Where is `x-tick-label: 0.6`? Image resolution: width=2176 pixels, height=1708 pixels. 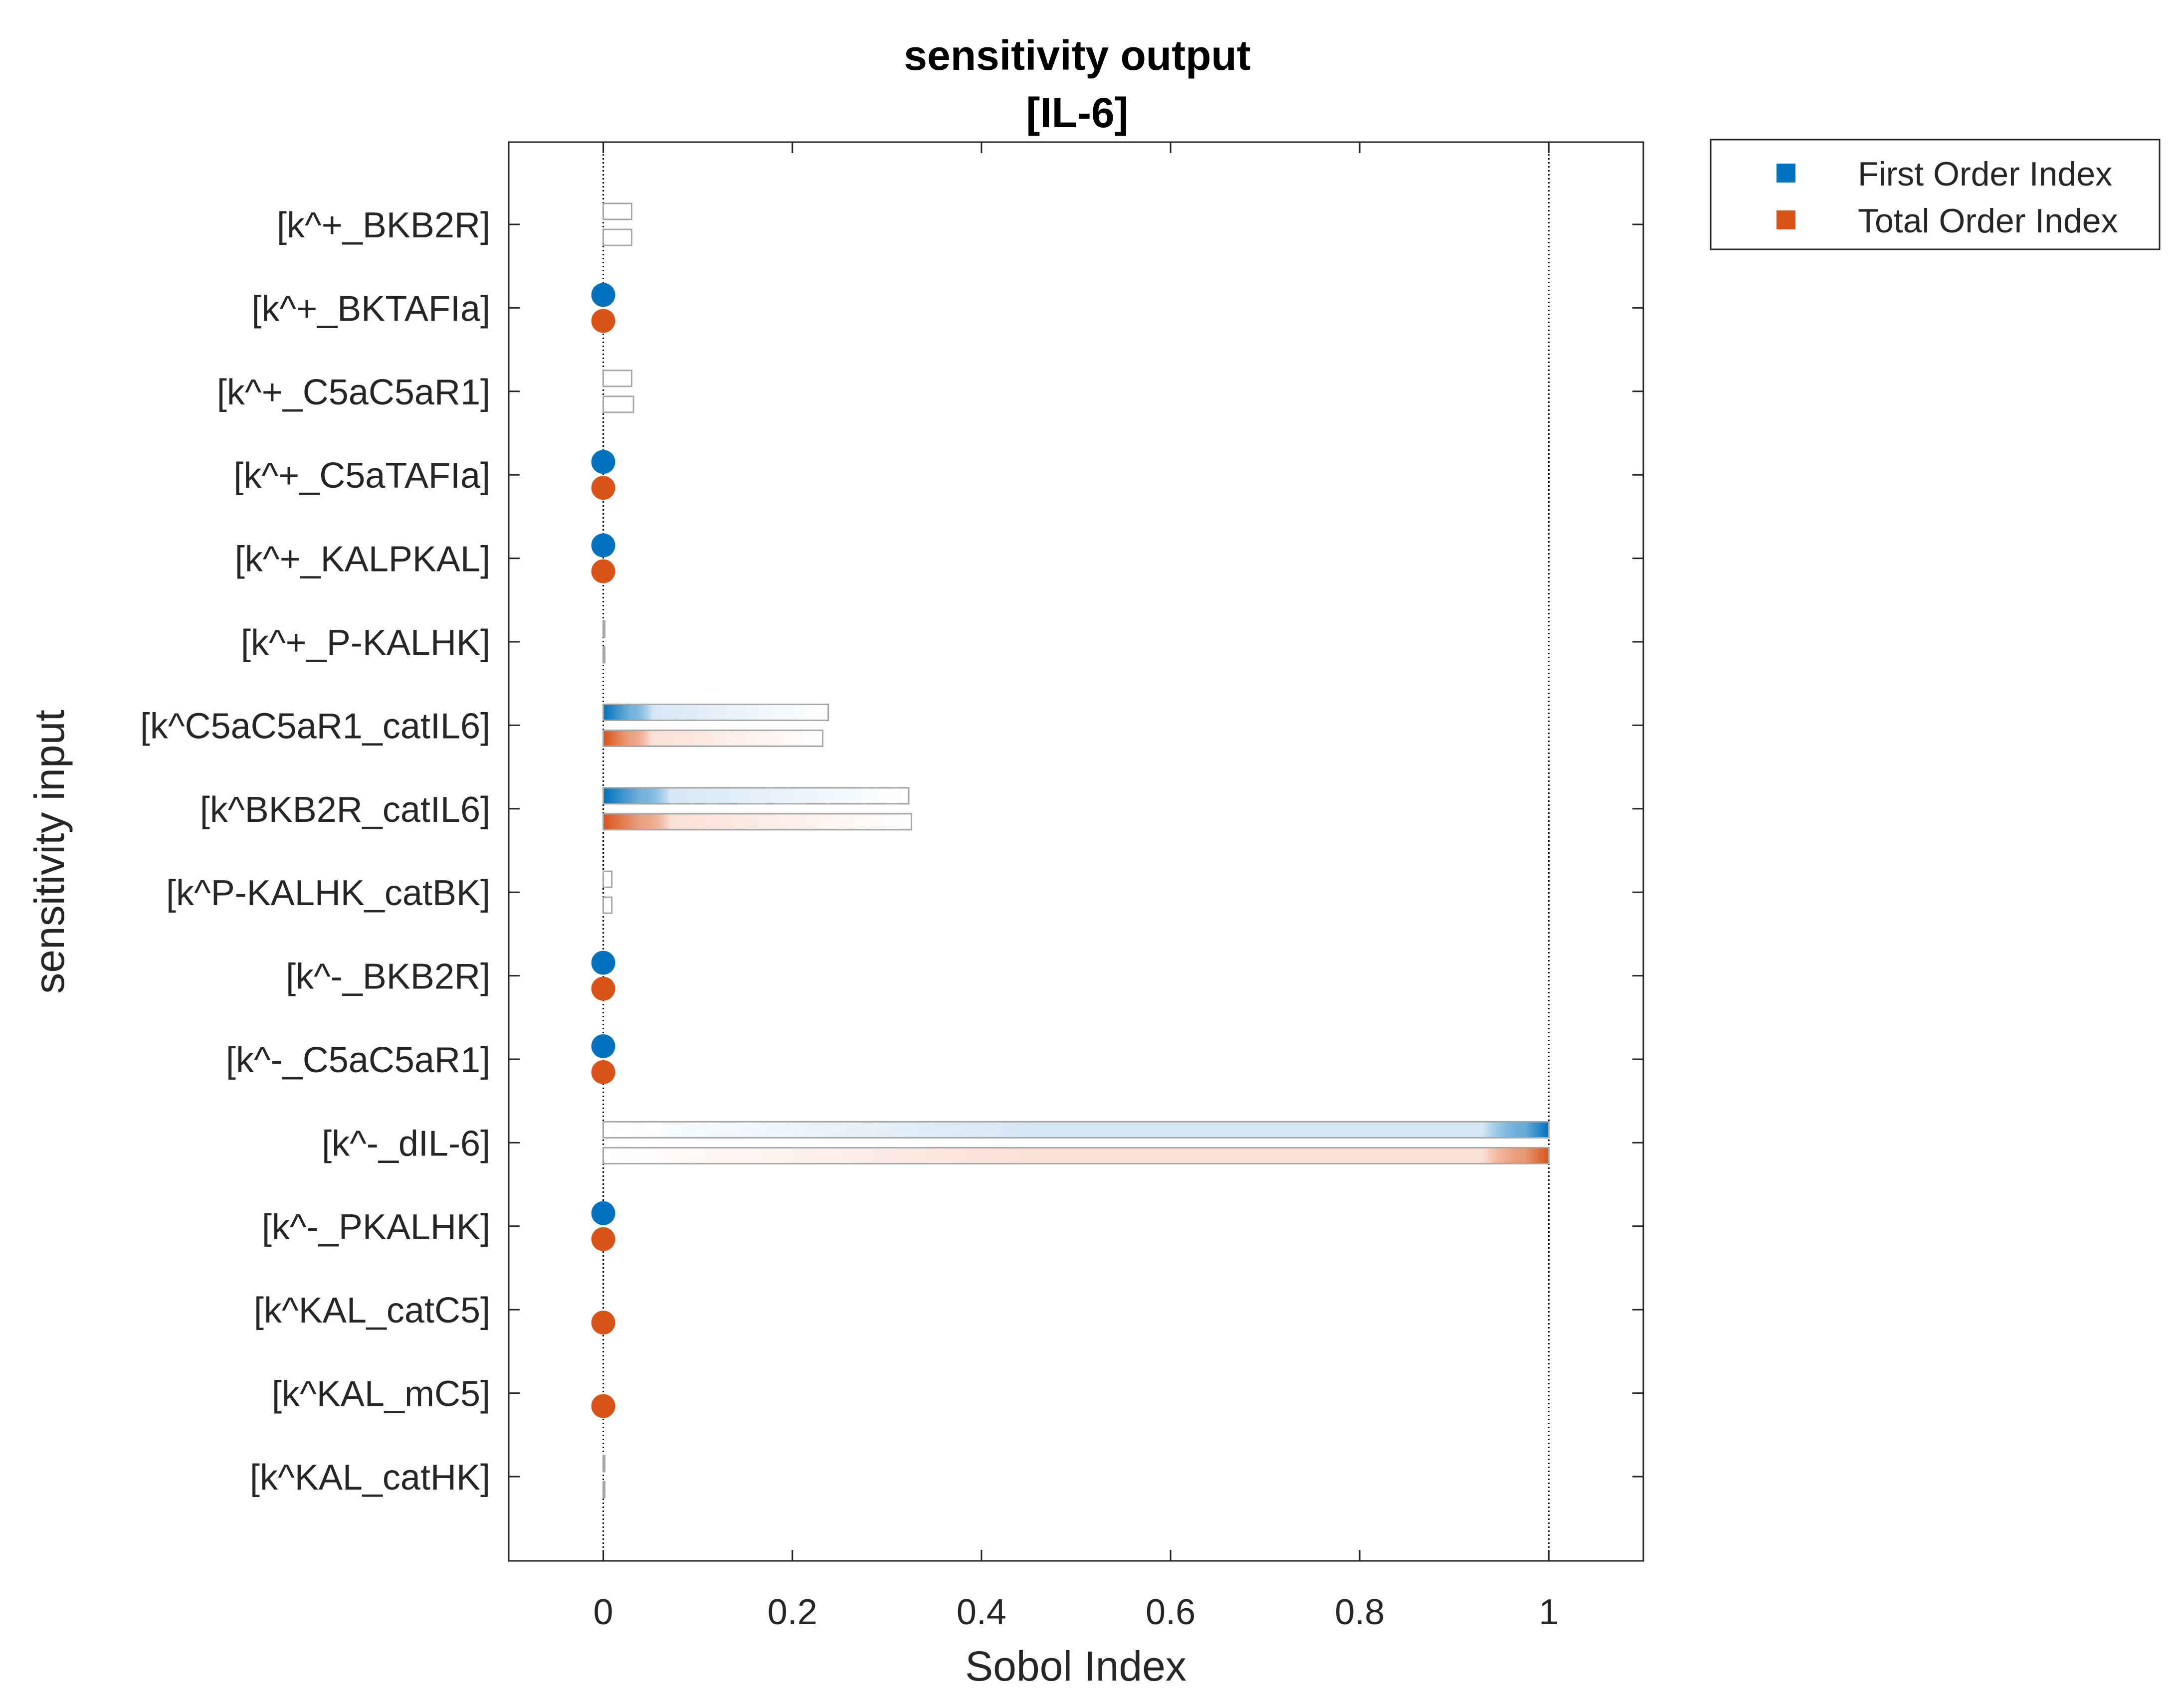 x-tick-label: 0.6 is located at coordinates (1170, 1612).